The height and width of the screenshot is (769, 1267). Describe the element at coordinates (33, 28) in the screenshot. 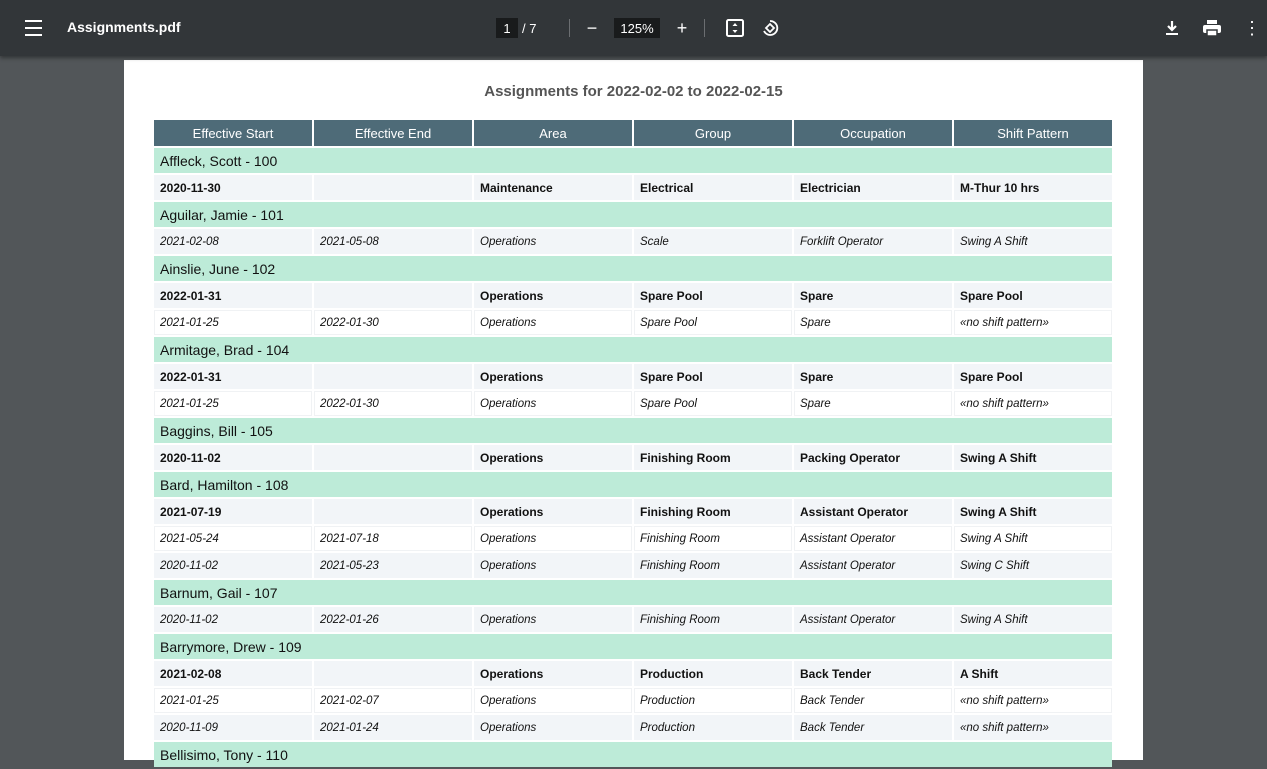

I see `menu-icon` at that location.